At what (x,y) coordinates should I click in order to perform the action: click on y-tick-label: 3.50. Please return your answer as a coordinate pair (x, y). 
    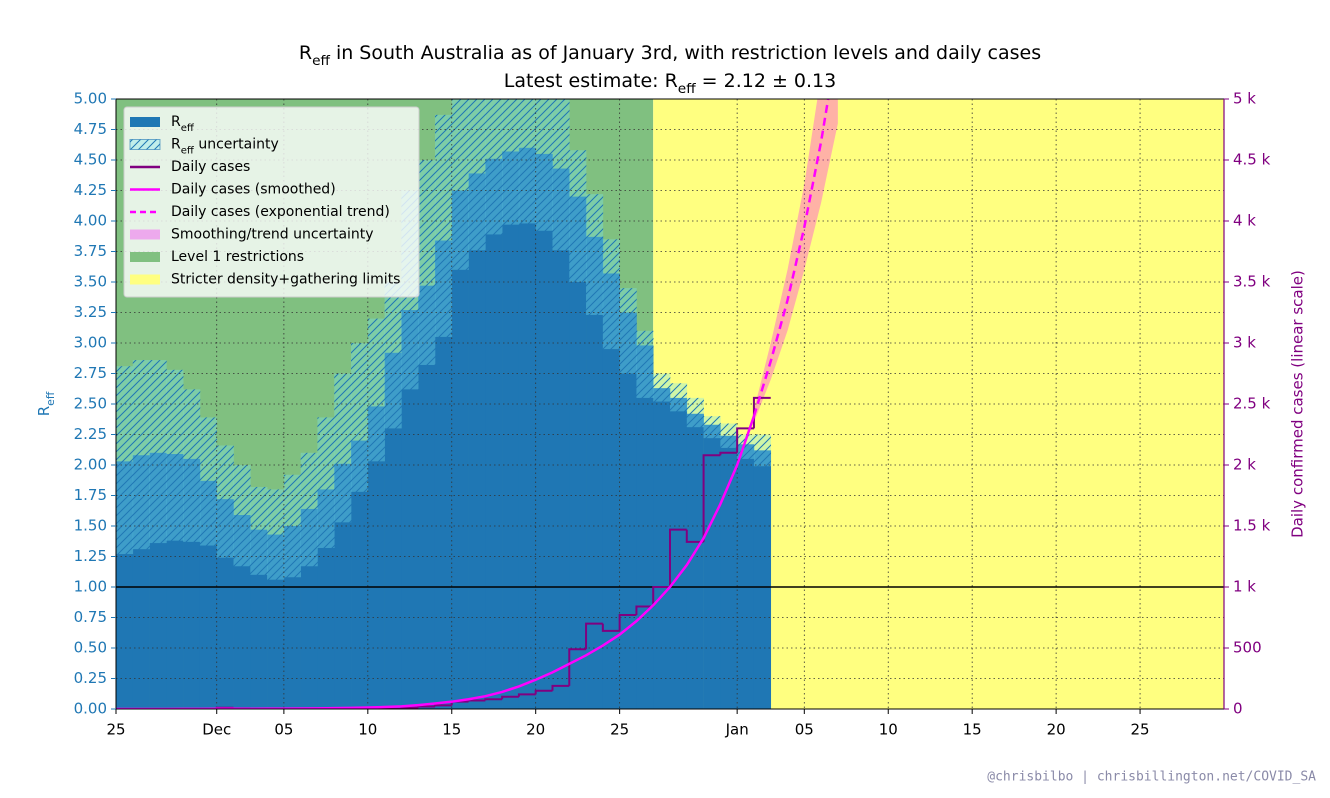
    Looking at the image, I should click on (90, 282).